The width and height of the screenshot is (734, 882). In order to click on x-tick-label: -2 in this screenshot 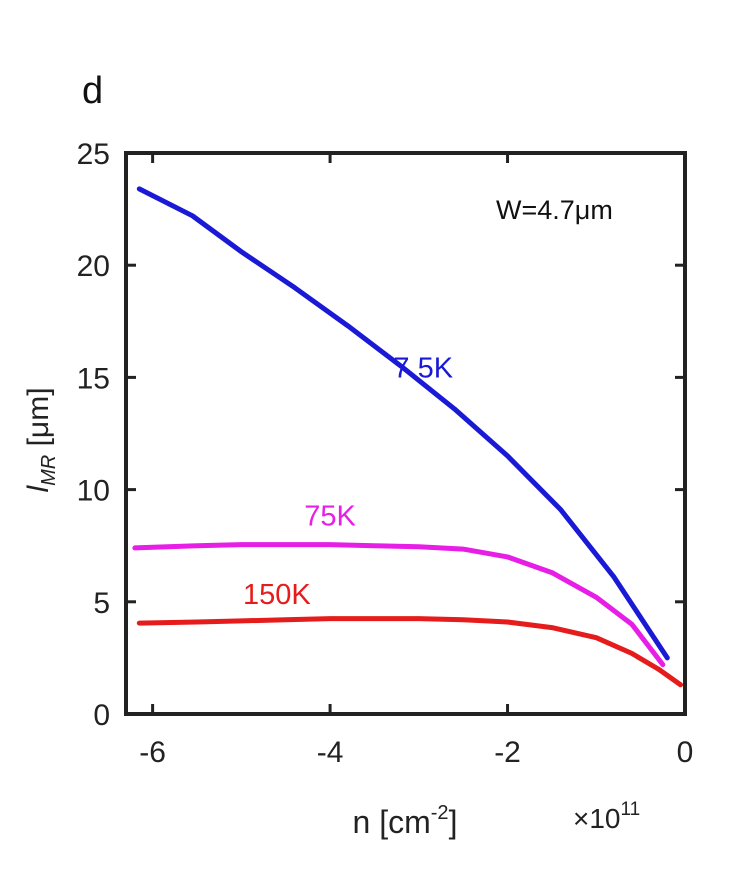, I will do `click(507, 752)`.